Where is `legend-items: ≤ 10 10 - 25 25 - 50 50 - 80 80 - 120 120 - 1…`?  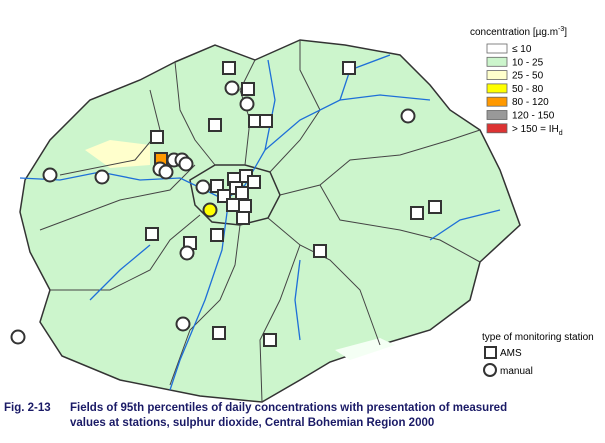
legend-items: ≤ 10 10 - 25 25 - 50 50 - 80 80 - 120 120 - 1… is located at coordinates (524, 90).